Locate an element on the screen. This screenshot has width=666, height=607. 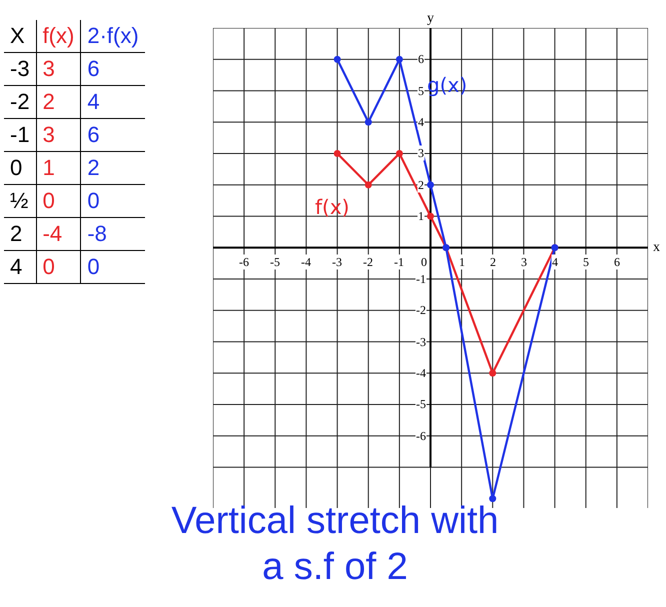
x-tick-label: 5 is located at coordinates (586, 262).